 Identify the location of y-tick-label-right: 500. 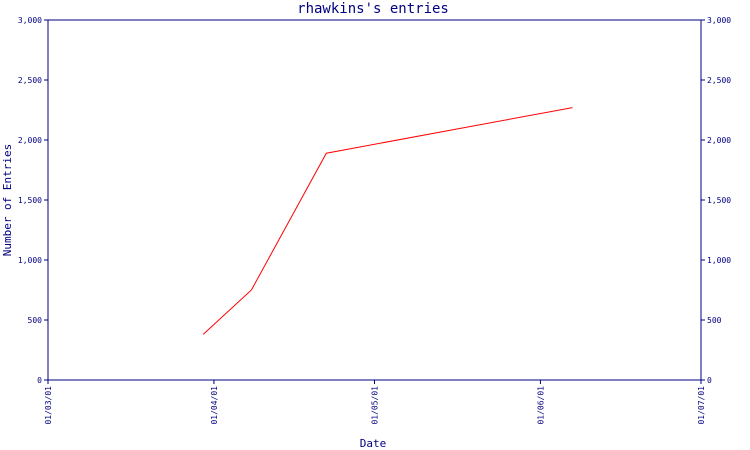
(714, 320).